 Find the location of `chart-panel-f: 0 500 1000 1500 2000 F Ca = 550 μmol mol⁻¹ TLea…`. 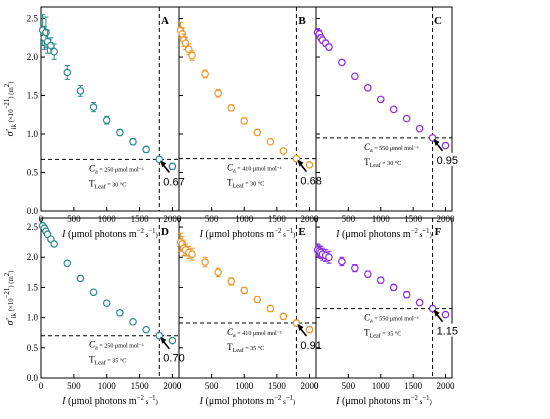

chart-panel-f: 0 500 1000 1500 2000 F Ca = 550 μmol mol⁻¹ TLea… is located at coordinates (387, 312).